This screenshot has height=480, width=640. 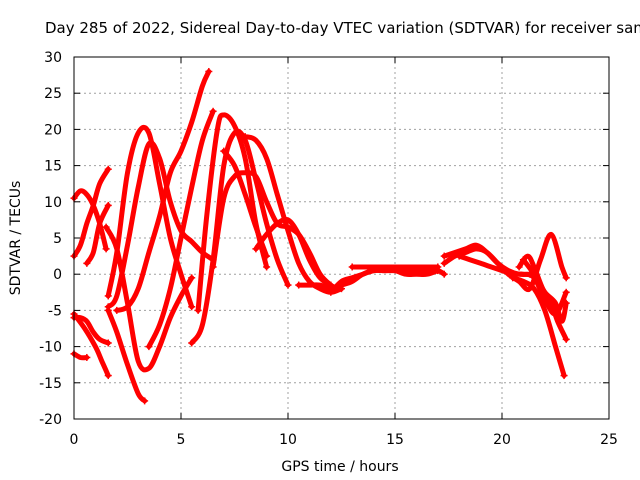 I want to click on x-tick-label: 20, so click(x=502, y=440).